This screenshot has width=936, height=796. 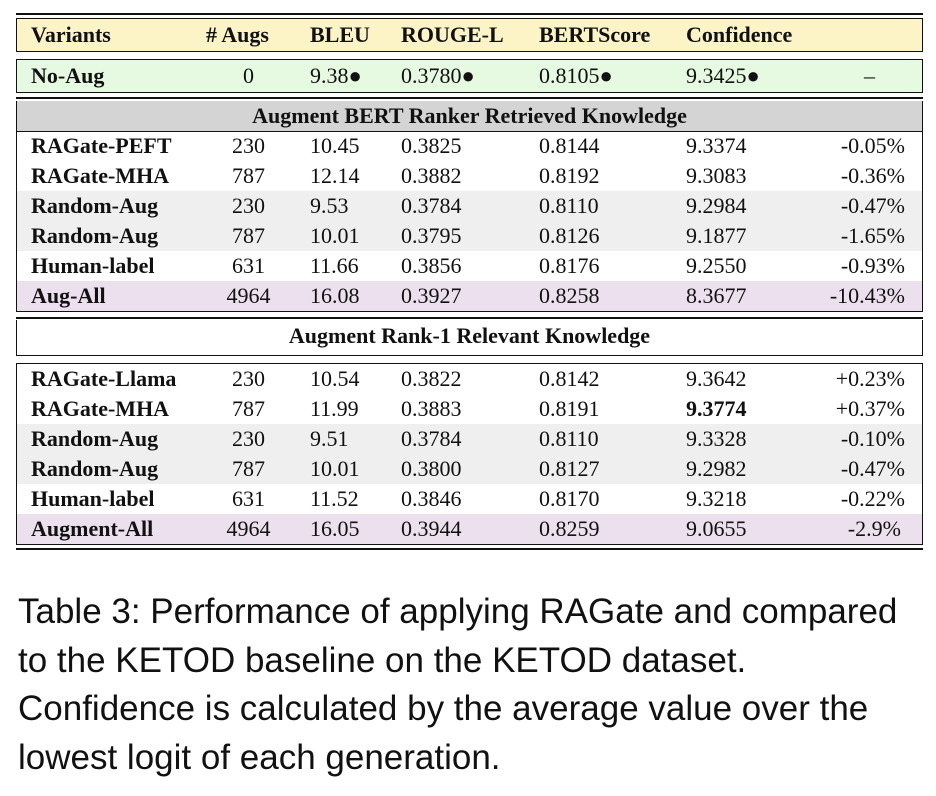 I want to click on table-cell: 0.8259, so click(x=569, y=528).